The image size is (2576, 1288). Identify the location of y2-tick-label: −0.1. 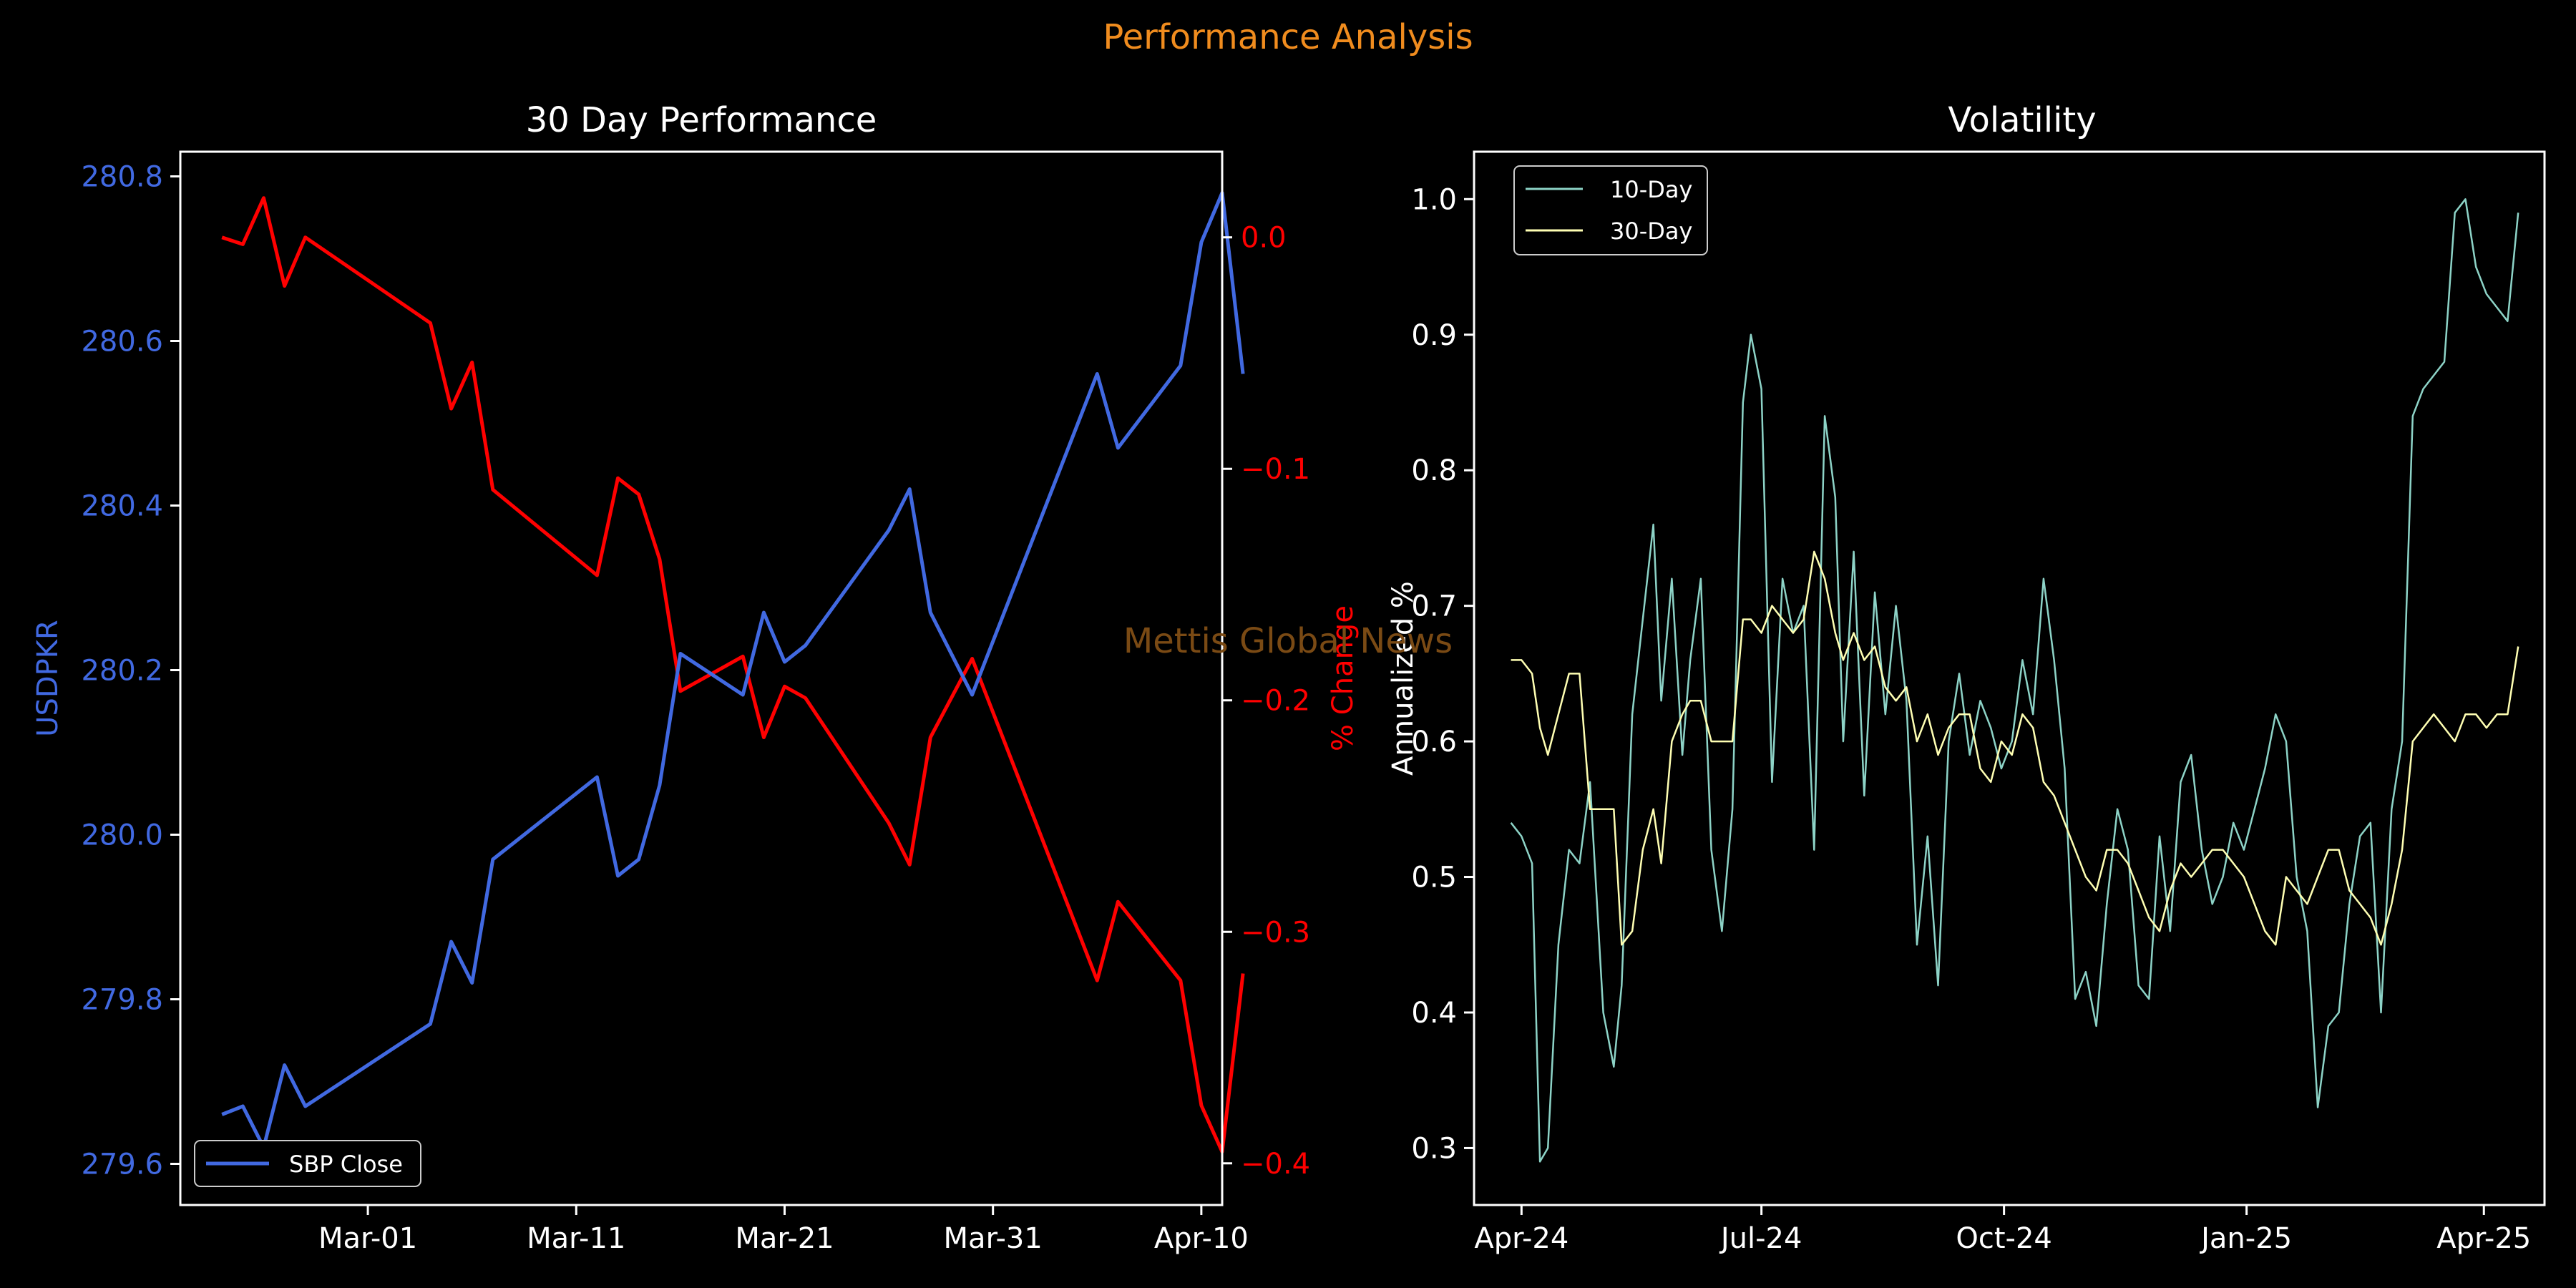
(1275, 469).